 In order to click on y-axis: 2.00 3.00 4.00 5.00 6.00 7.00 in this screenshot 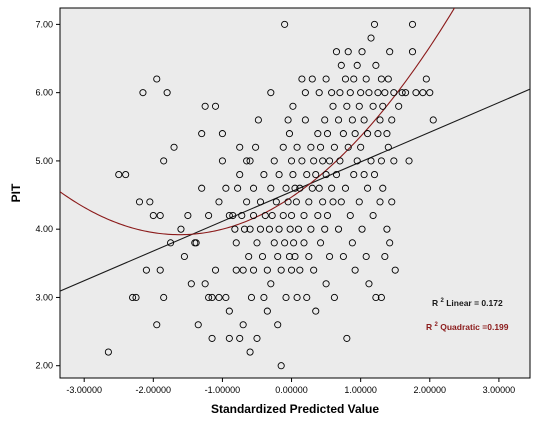, I will do `click(47, 195)`.